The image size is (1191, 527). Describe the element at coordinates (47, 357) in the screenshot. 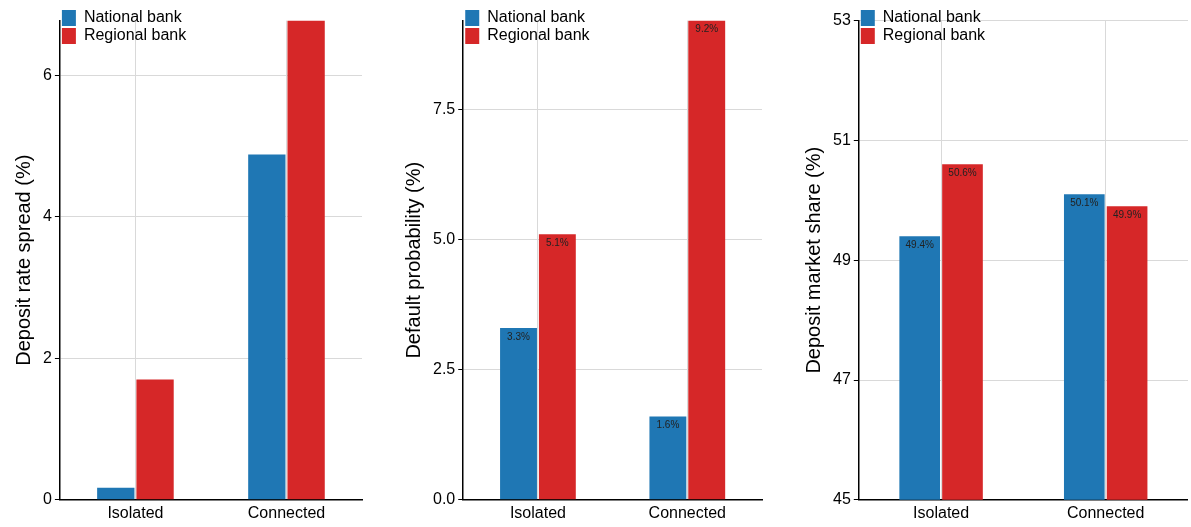

I see `y-tick-label: 2` at that location.